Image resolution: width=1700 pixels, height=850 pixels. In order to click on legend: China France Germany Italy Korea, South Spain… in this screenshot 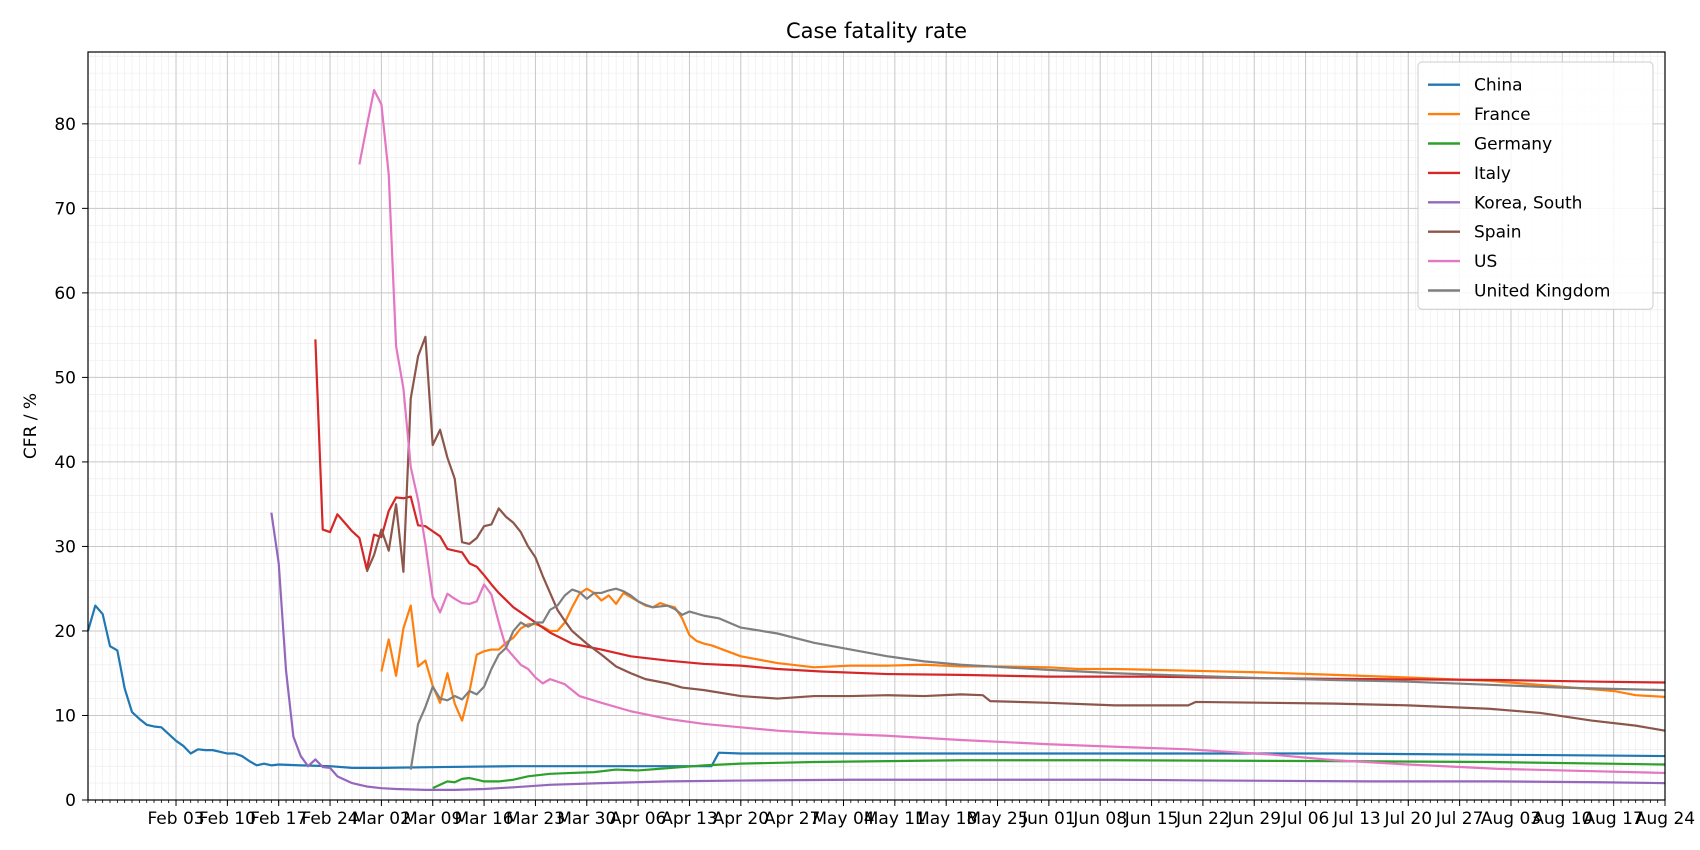, I will do `click(1535, 185)`.